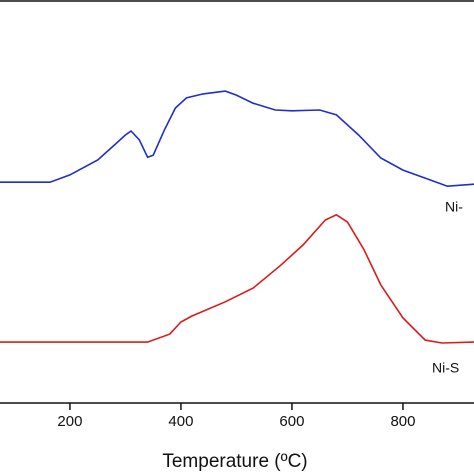 Image resolution: width=474 pixels, height=474 pixels. What do you see at coordinates (291, 421) in the screenshot?
I see `x-tick-label: 600` at bounding box center [291, 421].